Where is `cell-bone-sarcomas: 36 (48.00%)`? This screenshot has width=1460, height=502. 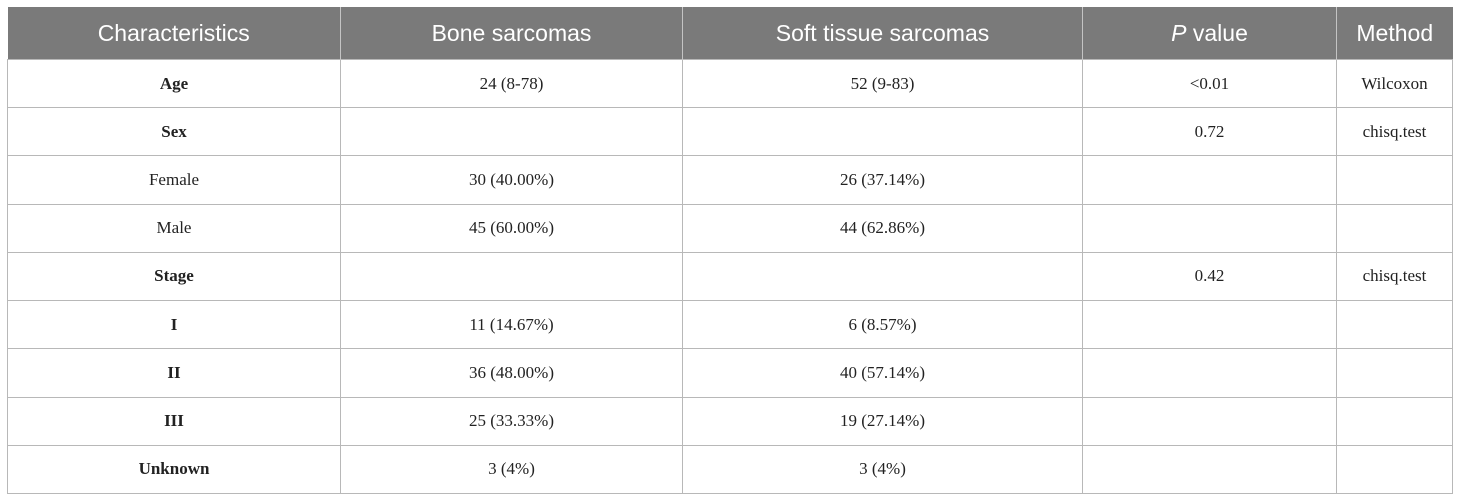
cell-bone-sarcomas: 36 (48.00%) is located at coordinates (511, 373).